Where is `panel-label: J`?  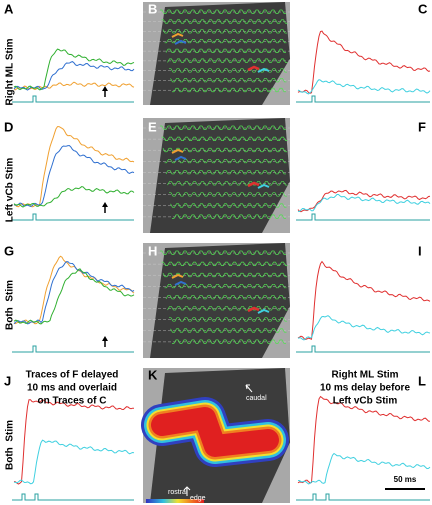
panel-label: J is located at coordinates (7, 380).